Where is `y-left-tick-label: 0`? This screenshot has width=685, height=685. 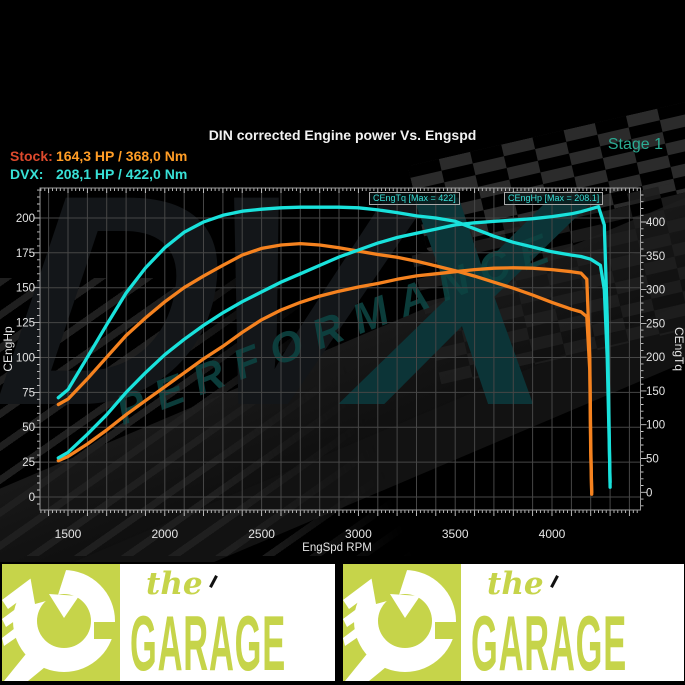
y-left-tick-label: 0 is located at coordinates (32, 498).